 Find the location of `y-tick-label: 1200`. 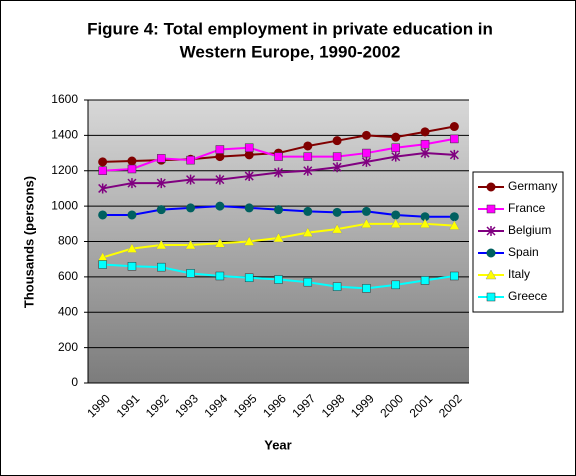

y-tick-label: 1200 is located at coordinates (64, 170).